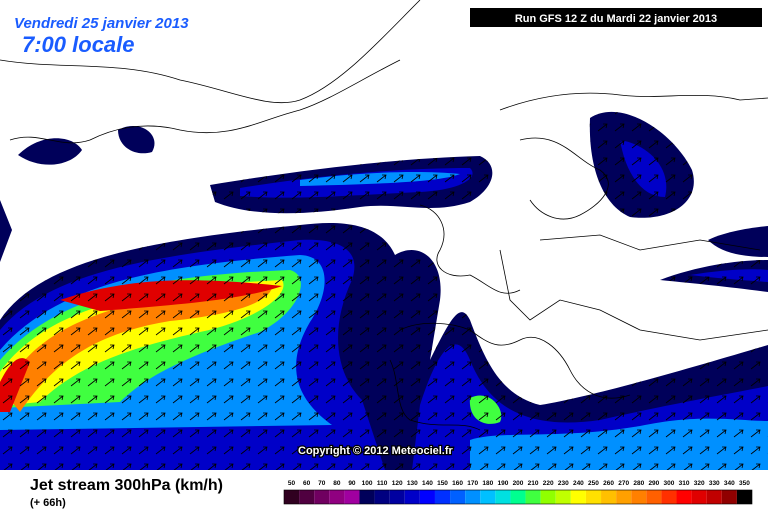 The width and height of the screenshot is (768, 512). What do you see at coordinates (548, 483) in the screenshot?
I see `scale-label: 220` at bounding box center [548, 483].